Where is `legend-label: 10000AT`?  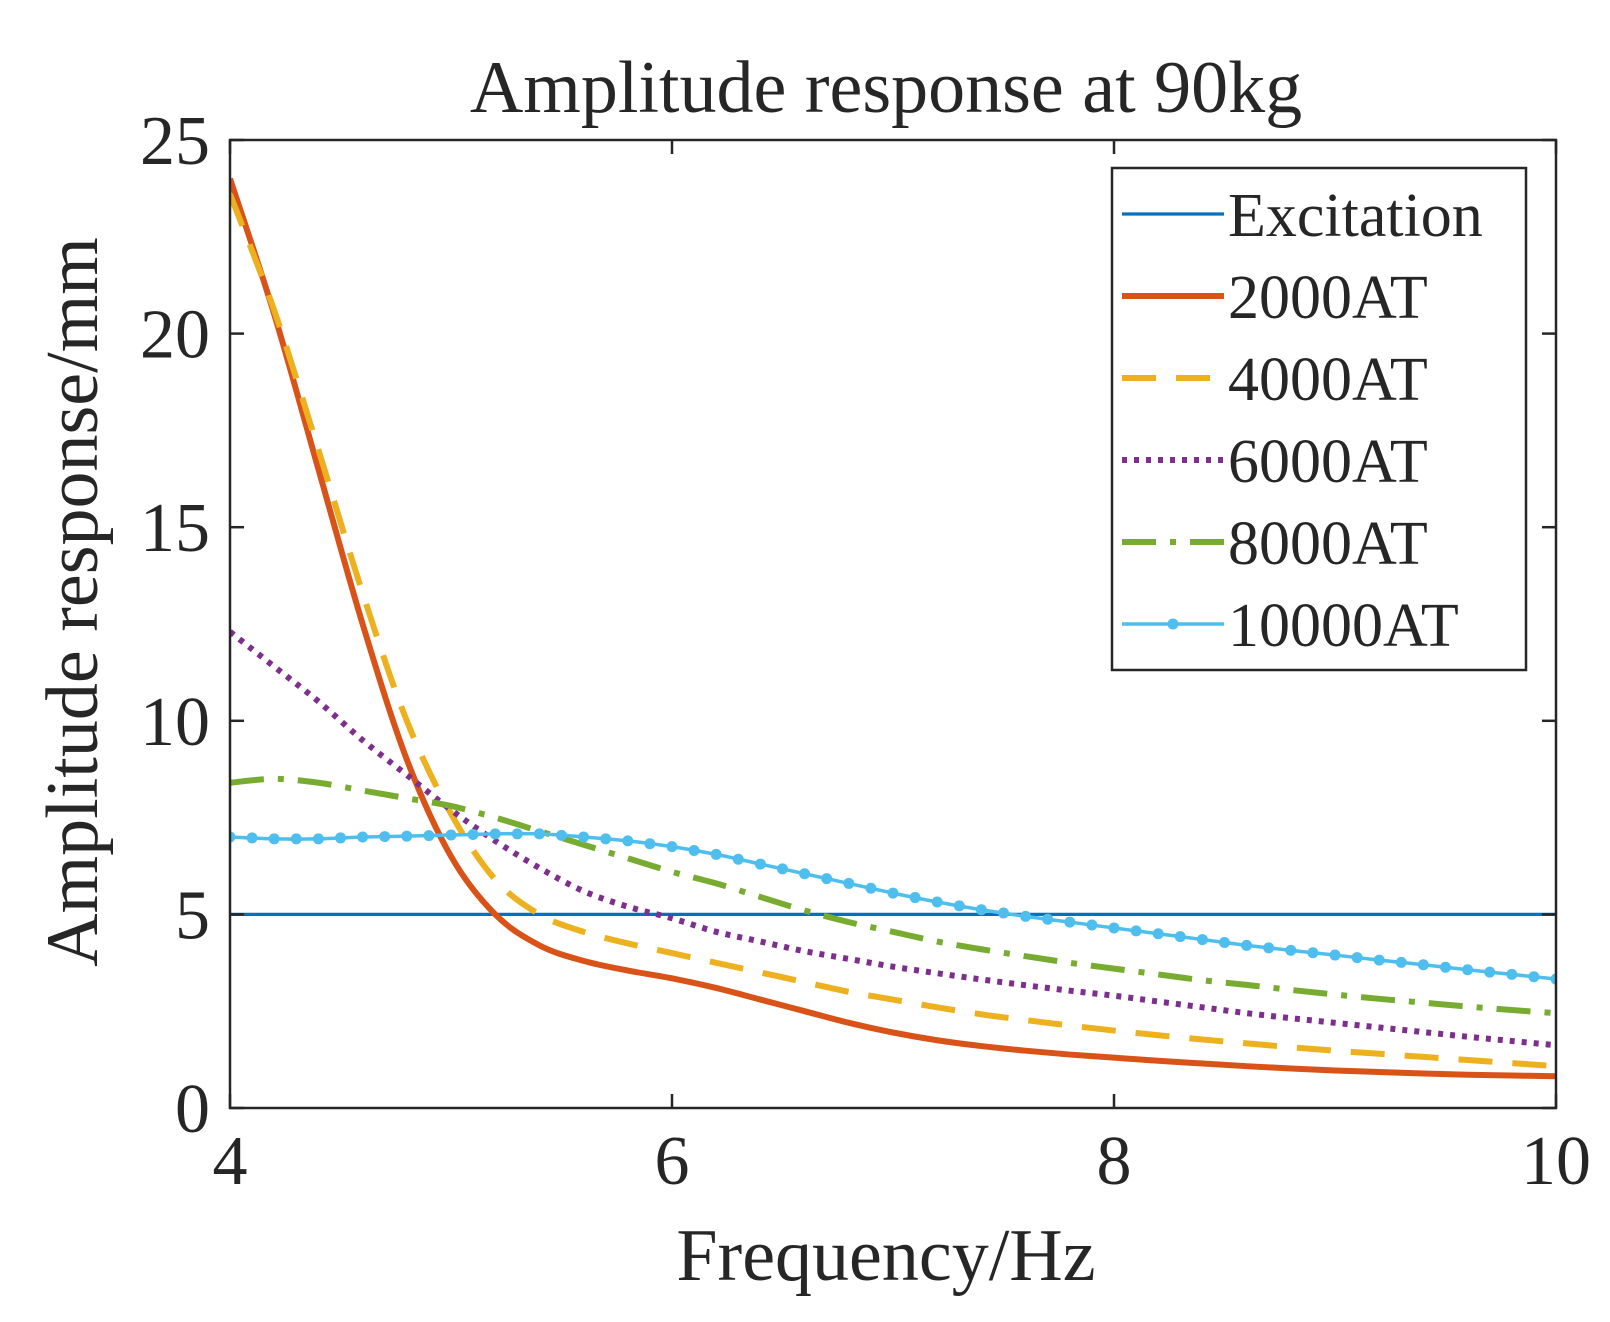
legend-label: 10000AT is located at coordinates (1343, 626).